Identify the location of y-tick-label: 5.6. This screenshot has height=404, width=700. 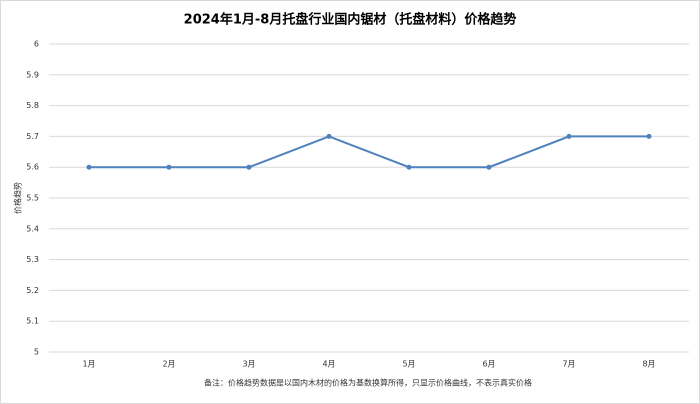
(32, 167).